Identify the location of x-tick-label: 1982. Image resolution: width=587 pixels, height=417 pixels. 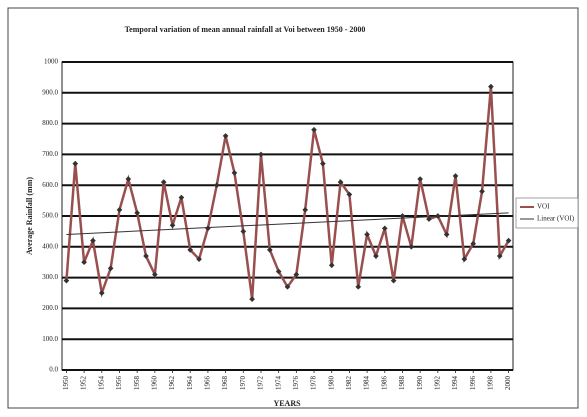
(349, 383).